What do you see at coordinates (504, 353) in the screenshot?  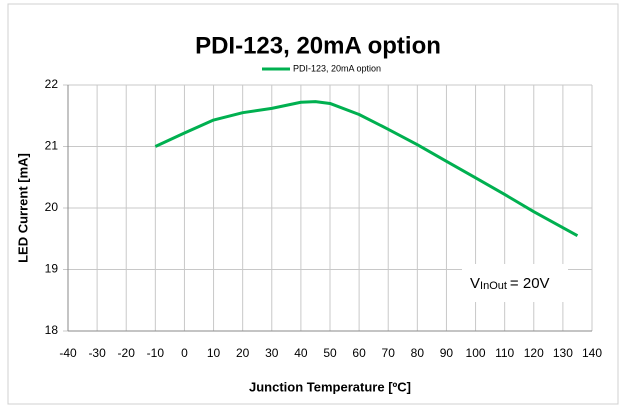 I see `x-tick-label: 110` at bounding box center [504, 353].